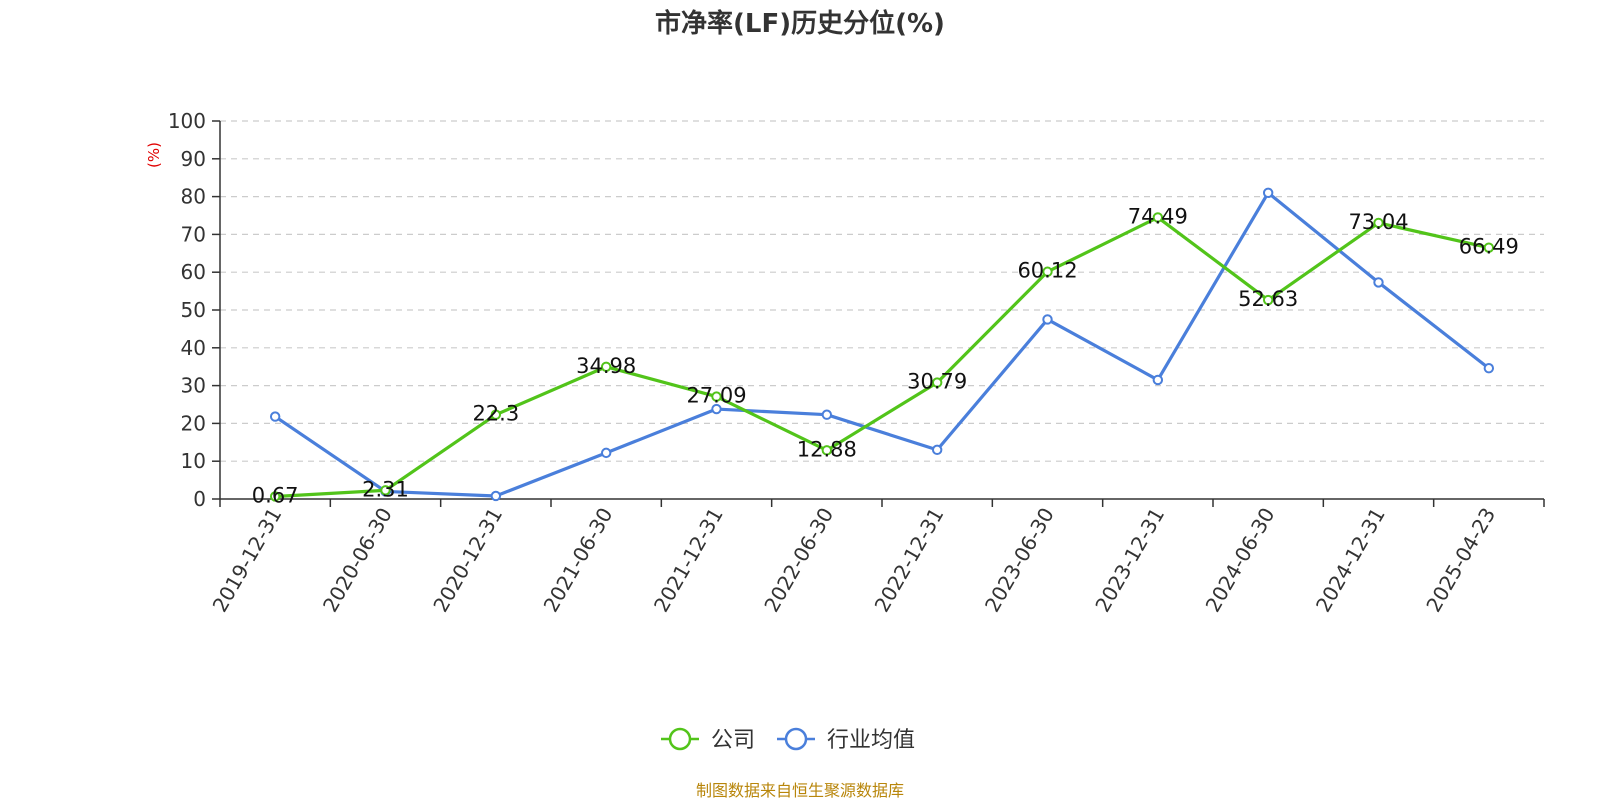  I want to click on x-tick-label: 2025-04-23, so click(1460, 560).